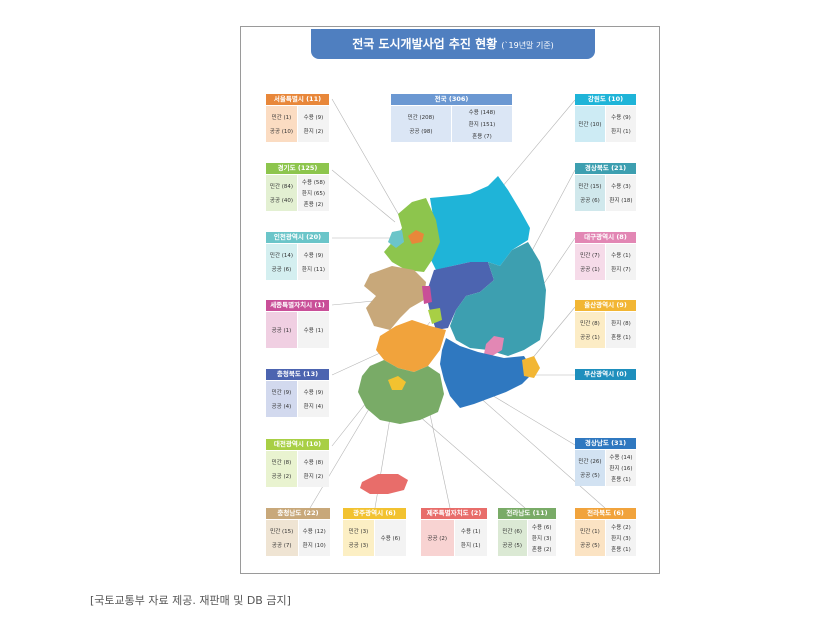  I want to click on gyeonggi-right: 수용 (58) 환지 (65) 혼용 (2), so click(313, 193).